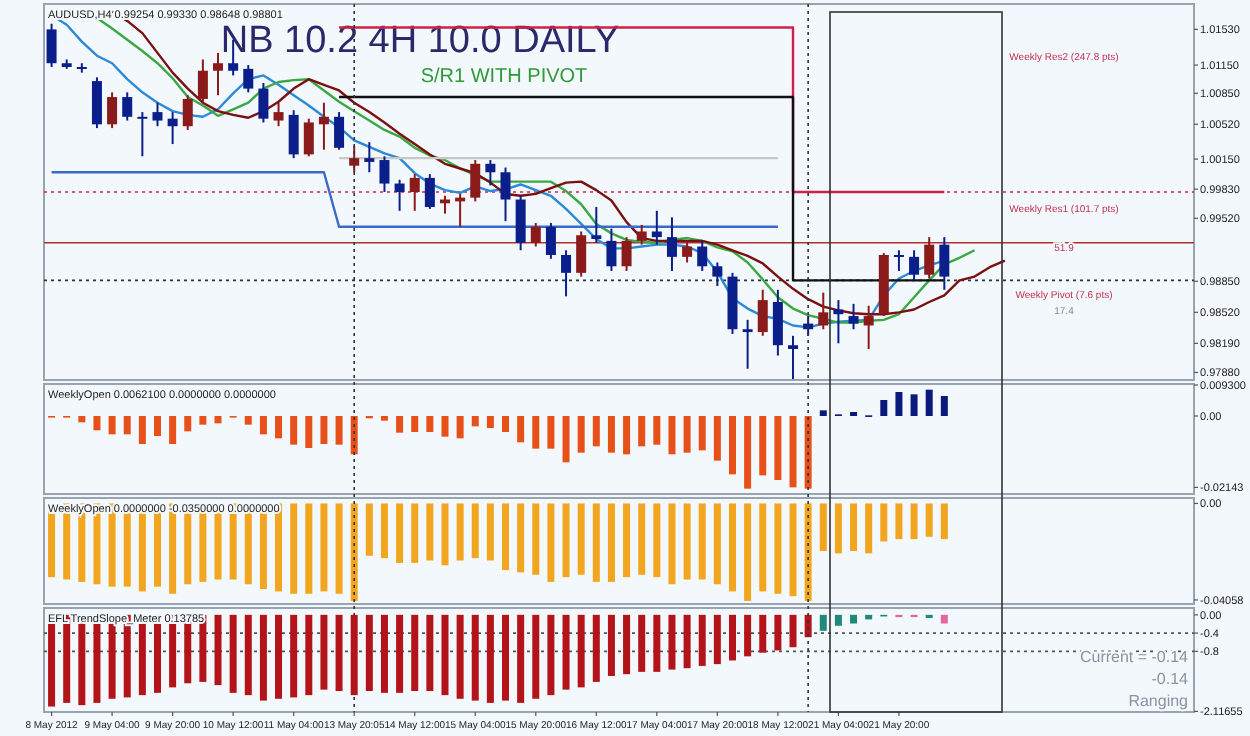 Image resolution: width=1250 pixels, height=736 pixels. Describe the element at coordinates (504, 77) in the screenshot. I see `text: S/R1 WITH PIVOT` at that location.